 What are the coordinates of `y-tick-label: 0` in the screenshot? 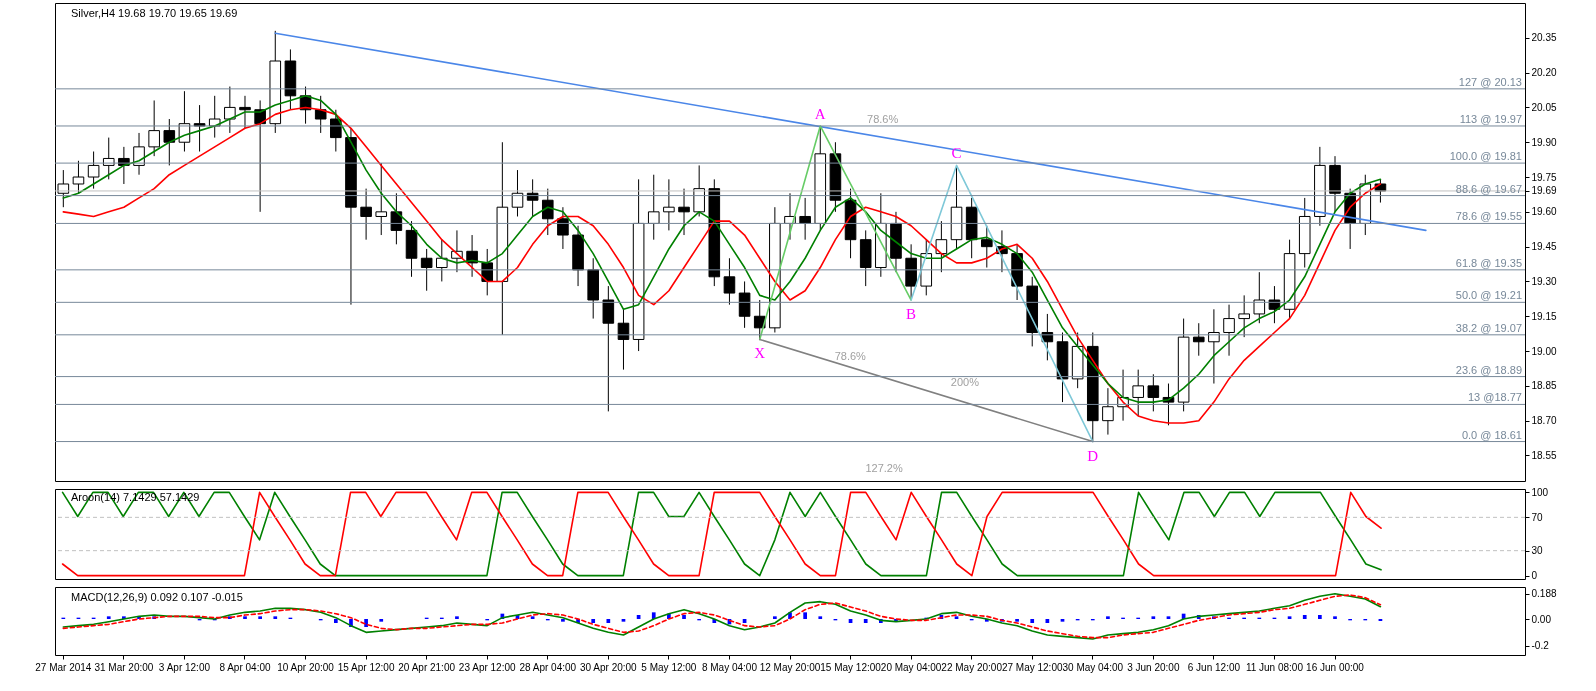 It's located at (1534, 576).